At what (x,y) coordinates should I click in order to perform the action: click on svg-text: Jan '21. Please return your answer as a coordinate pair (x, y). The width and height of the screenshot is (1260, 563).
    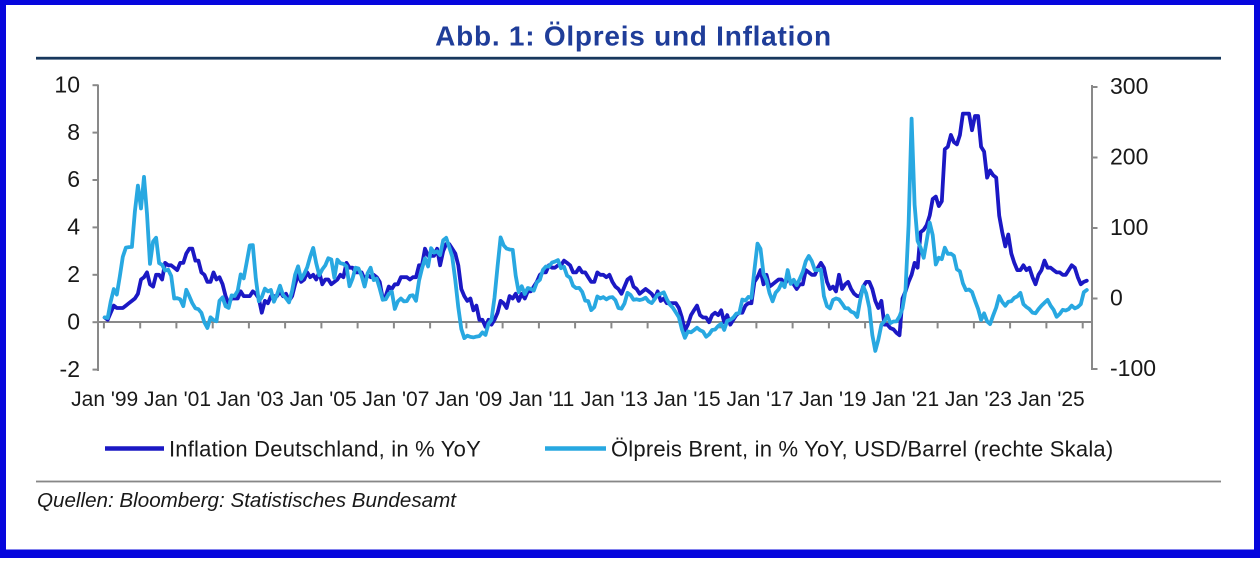
    Looking at the image, I should click on (905, 399).